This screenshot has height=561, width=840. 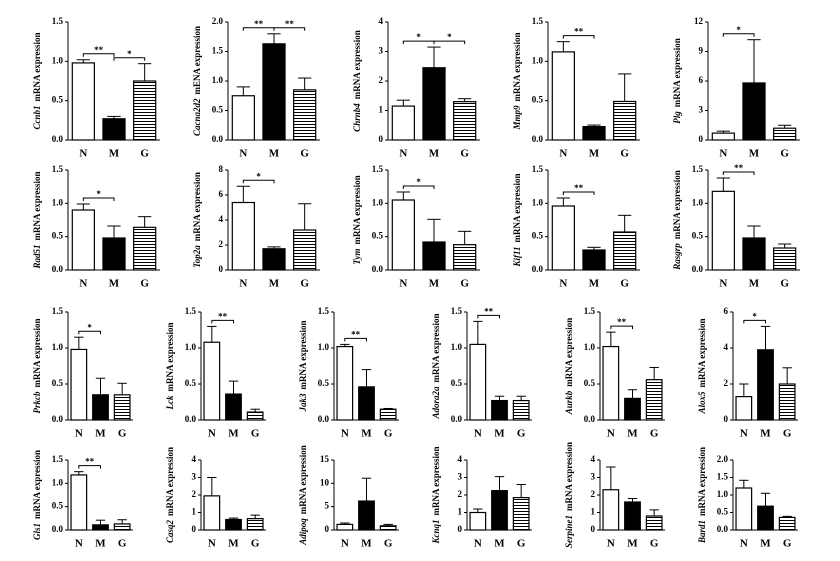 I want to click on y-axis-label: Prkcb mRNA expression, so click(x=37, y=365).